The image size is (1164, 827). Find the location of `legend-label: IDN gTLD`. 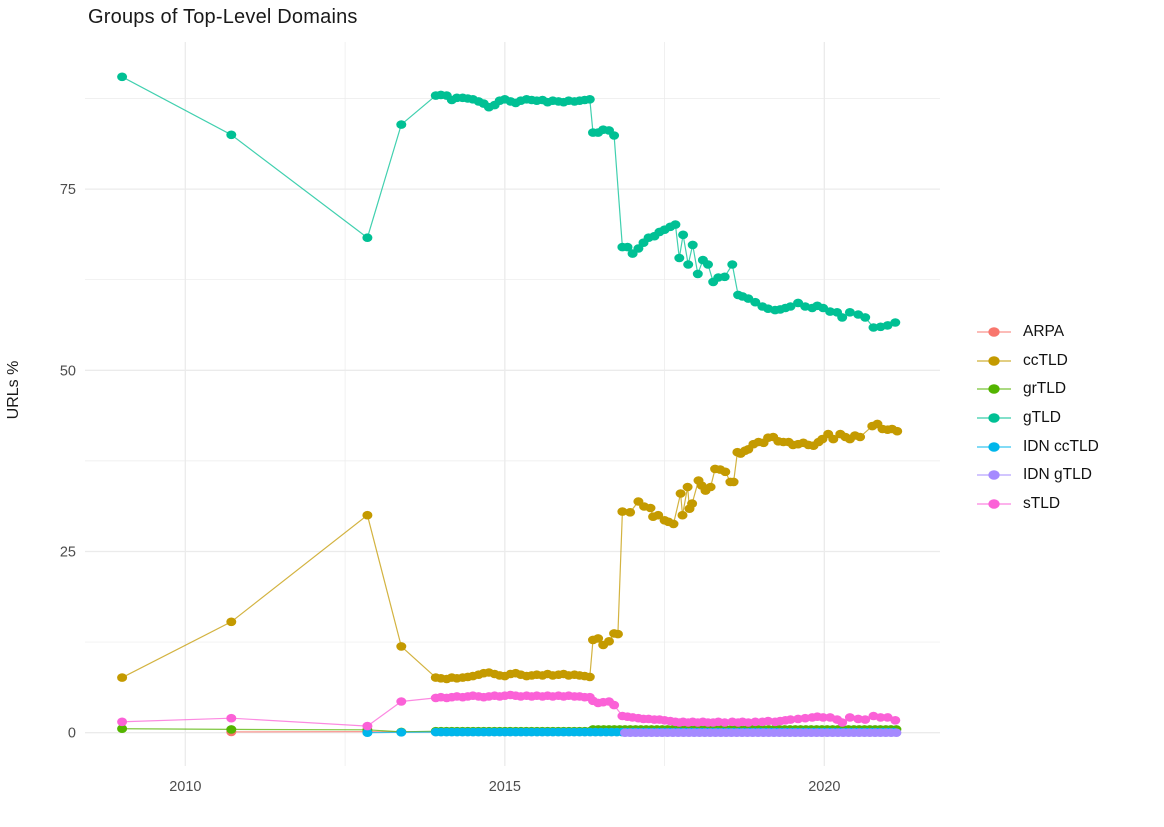

legend-label: IDN gTLD is located at coordinates (1057, 475).